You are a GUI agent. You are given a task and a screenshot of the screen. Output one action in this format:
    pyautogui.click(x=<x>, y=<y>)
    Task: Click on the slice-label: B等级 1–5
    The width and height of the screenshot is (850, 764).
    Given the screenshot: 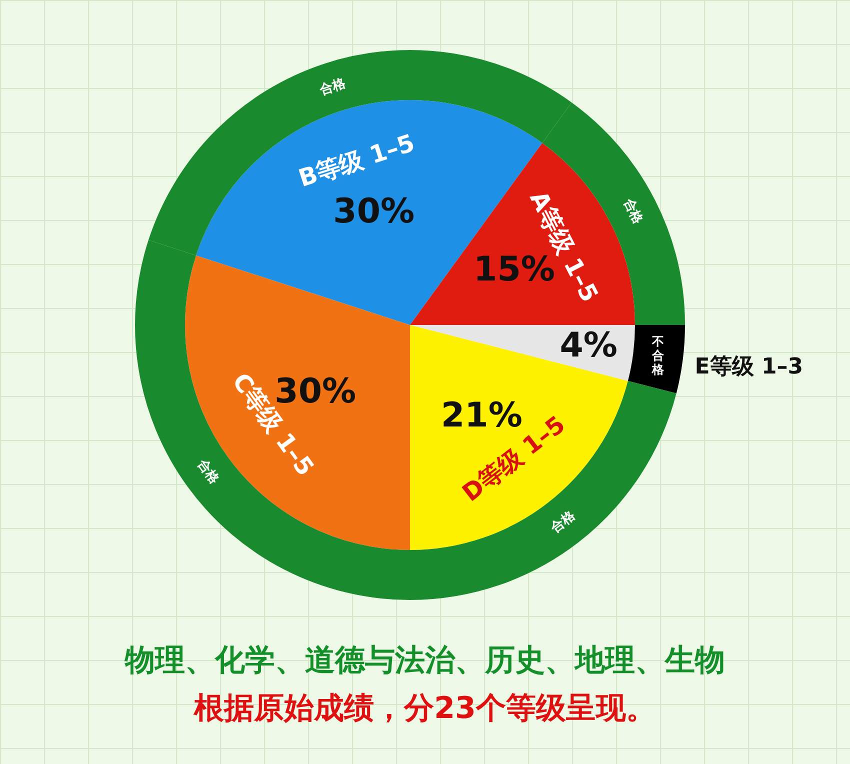 What is the action you would take?
    pyautogui.click(x=356, y=160)
    